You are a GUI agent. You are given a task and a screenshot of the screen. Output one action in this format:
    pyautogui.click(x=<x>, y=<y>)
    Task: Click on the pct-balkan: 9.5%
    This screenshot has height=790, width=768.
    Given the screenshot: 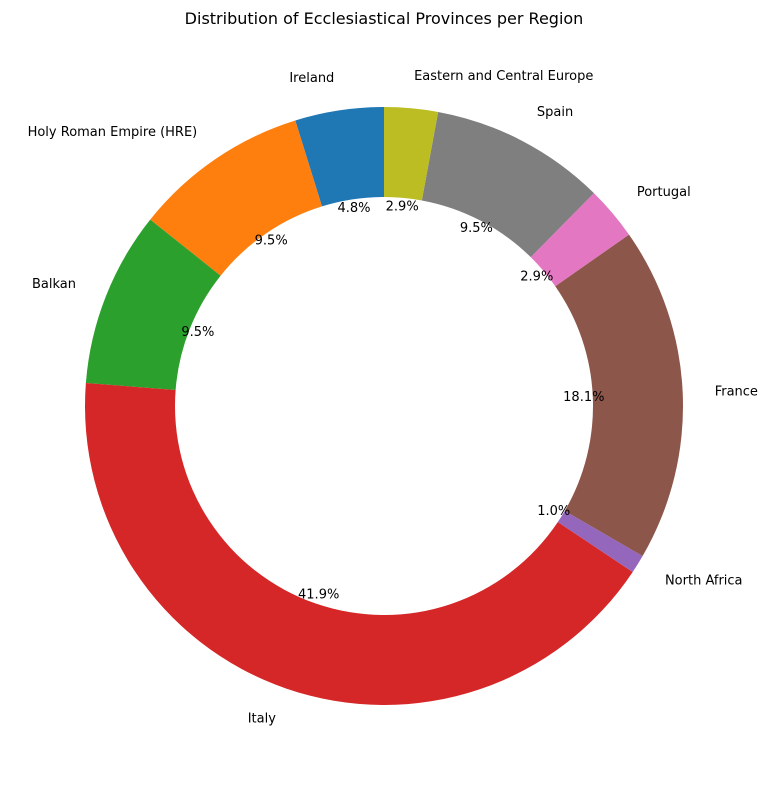 What is the action you would take?
    pyautogui.click(x=197, y=332)
    